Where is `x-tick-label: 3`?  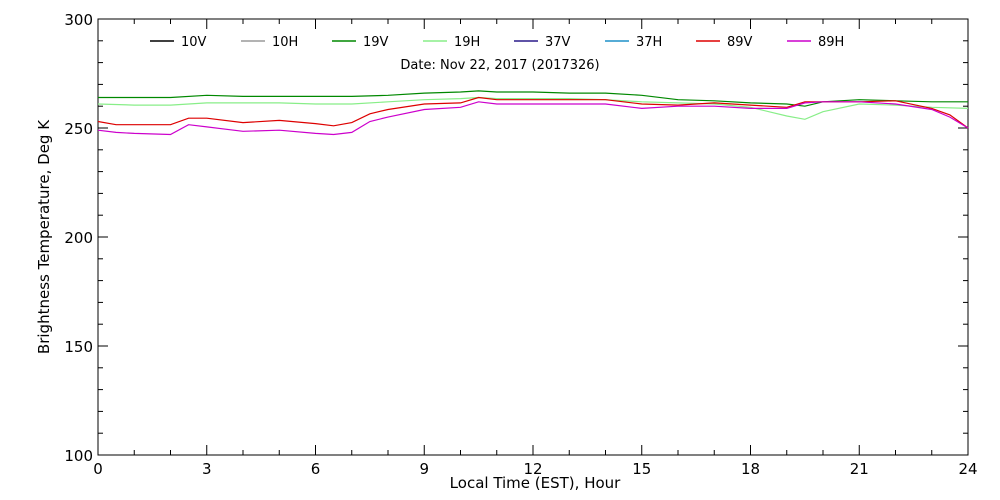
x-tick-label: 3 is located at coordinates (207, 469).